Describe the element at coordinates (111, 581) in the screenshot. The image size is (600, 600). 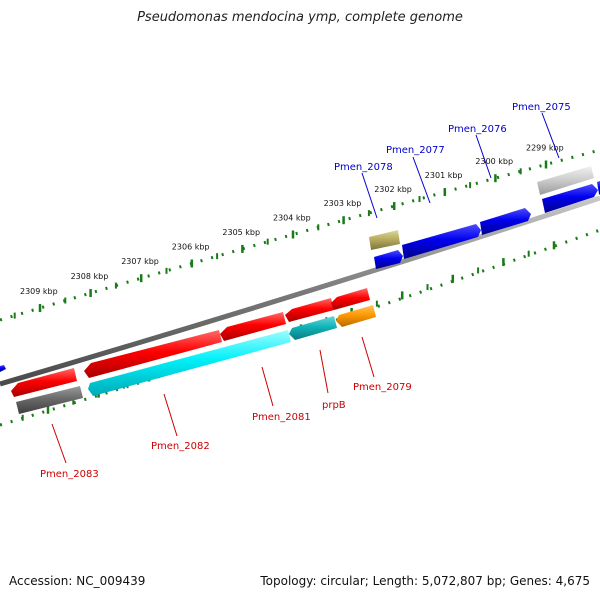
I see `accession-value: NC_009439` at that location.